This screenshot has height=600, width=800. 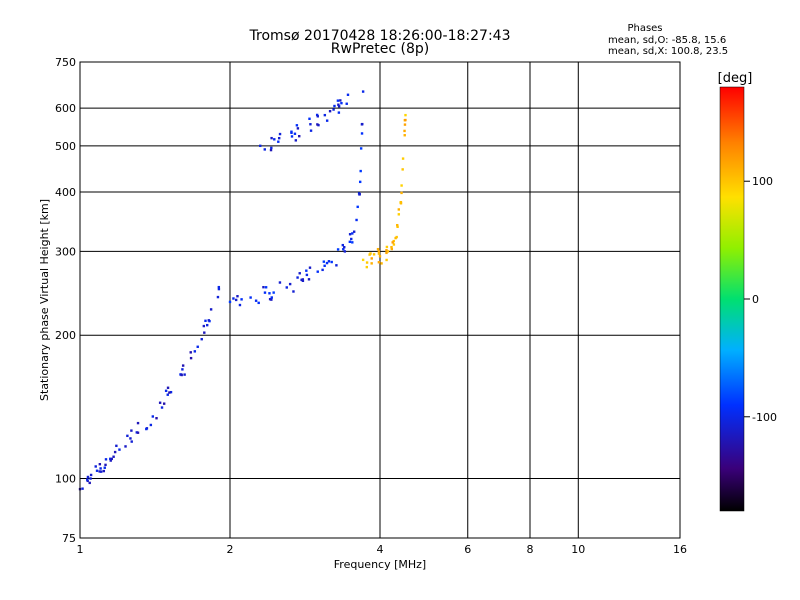 What do you see at coordinates (380, 549) in the screenshot?
I see `x-tick-label: 4` at bounding box center [380, 549].